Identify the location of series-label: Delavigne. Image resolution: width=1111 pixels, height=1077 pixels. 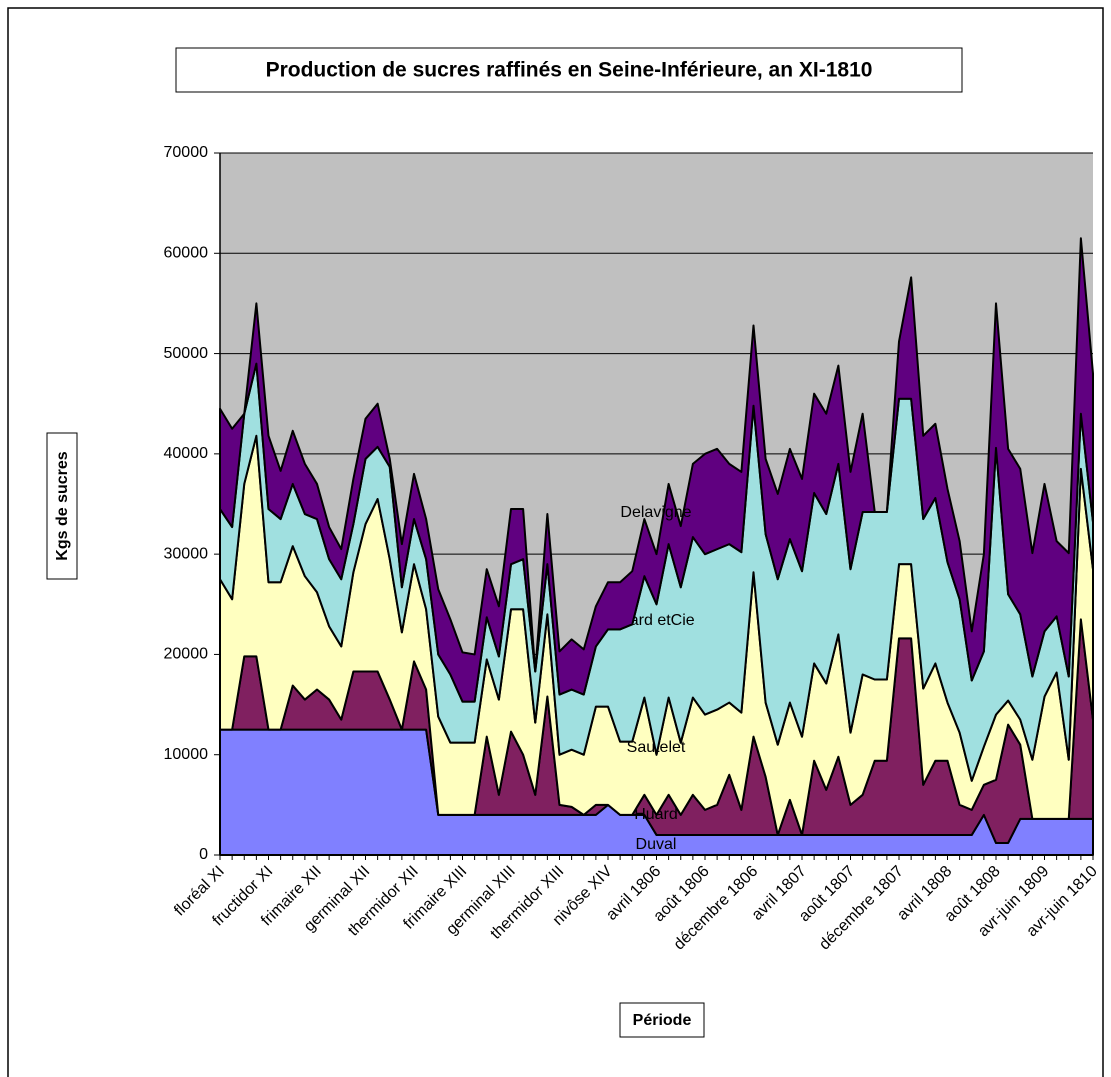
(655, 512).